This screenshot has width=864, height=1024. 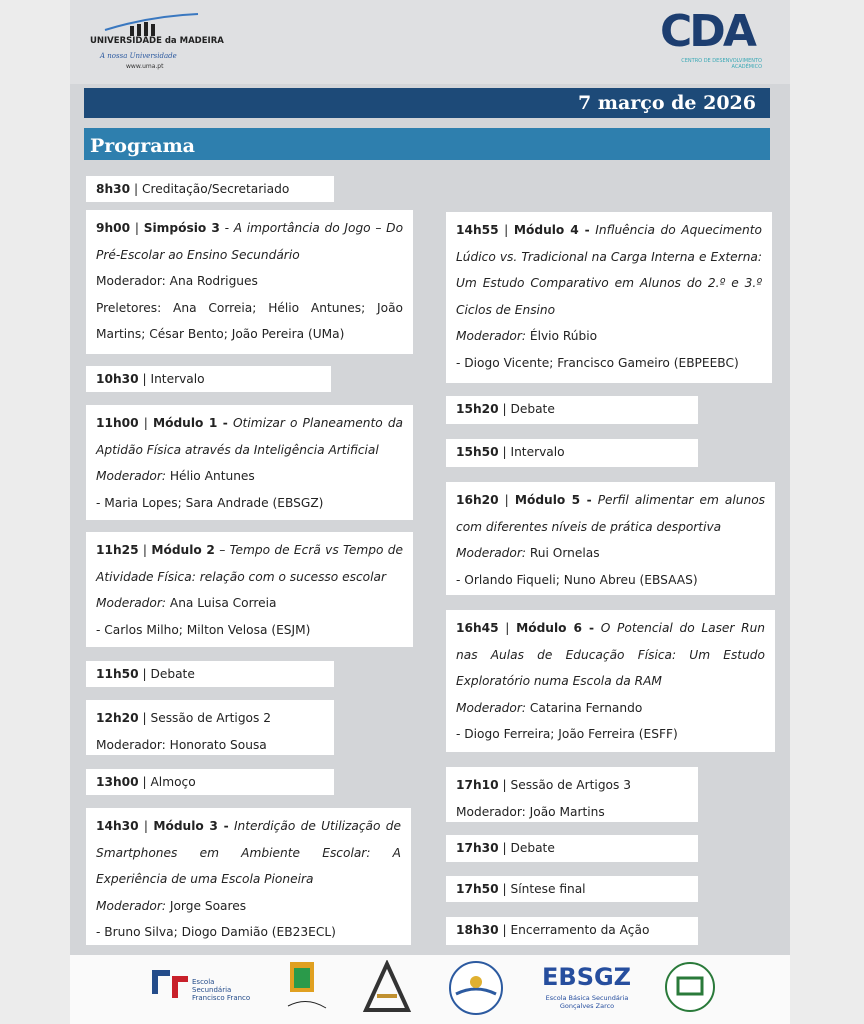 I want to click on time: 14h55, so click(x=477, y=230).